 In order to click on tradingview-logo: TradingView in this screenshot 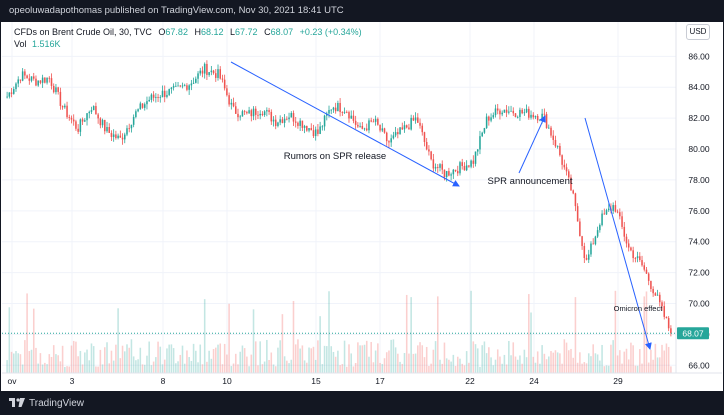, I will do `click(46, 403)`.